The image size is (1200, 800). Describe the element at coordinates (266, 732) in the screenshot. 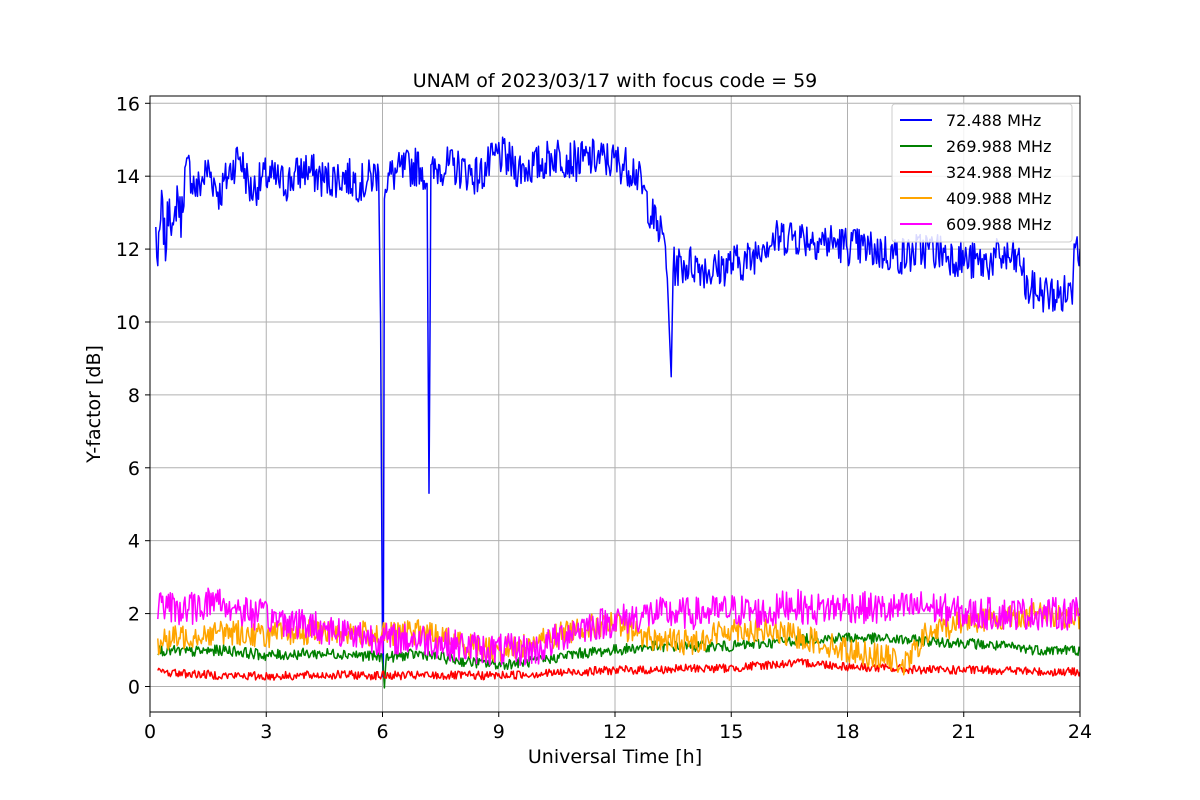

I see `x-tick-label: 3` at that location.